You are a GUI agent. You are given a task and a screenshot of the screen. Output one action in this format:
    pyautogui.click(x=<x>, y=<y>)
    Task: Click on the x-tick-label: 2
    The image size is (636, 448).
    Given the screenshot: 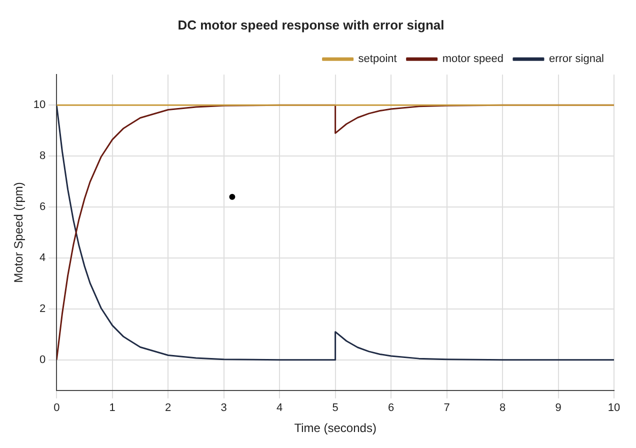 What is the action you would take?
    pyautogui.click(x=168, y=408)
    